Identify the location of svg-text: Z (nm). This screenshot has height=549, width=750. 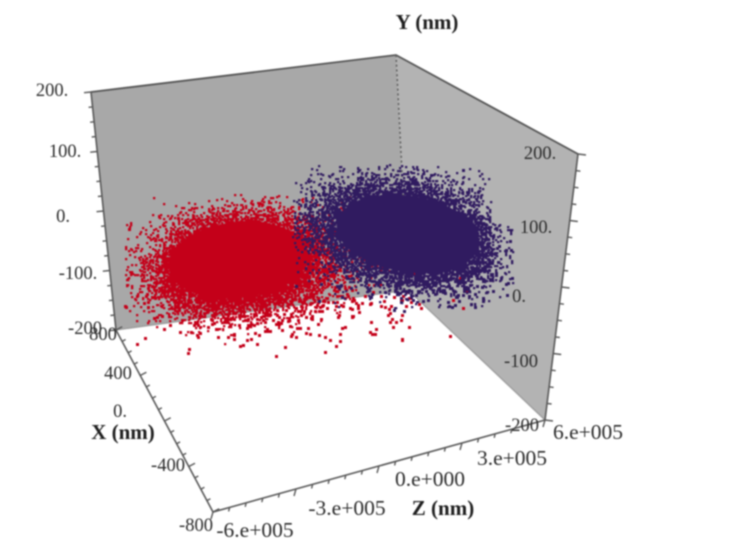
(443, 508).